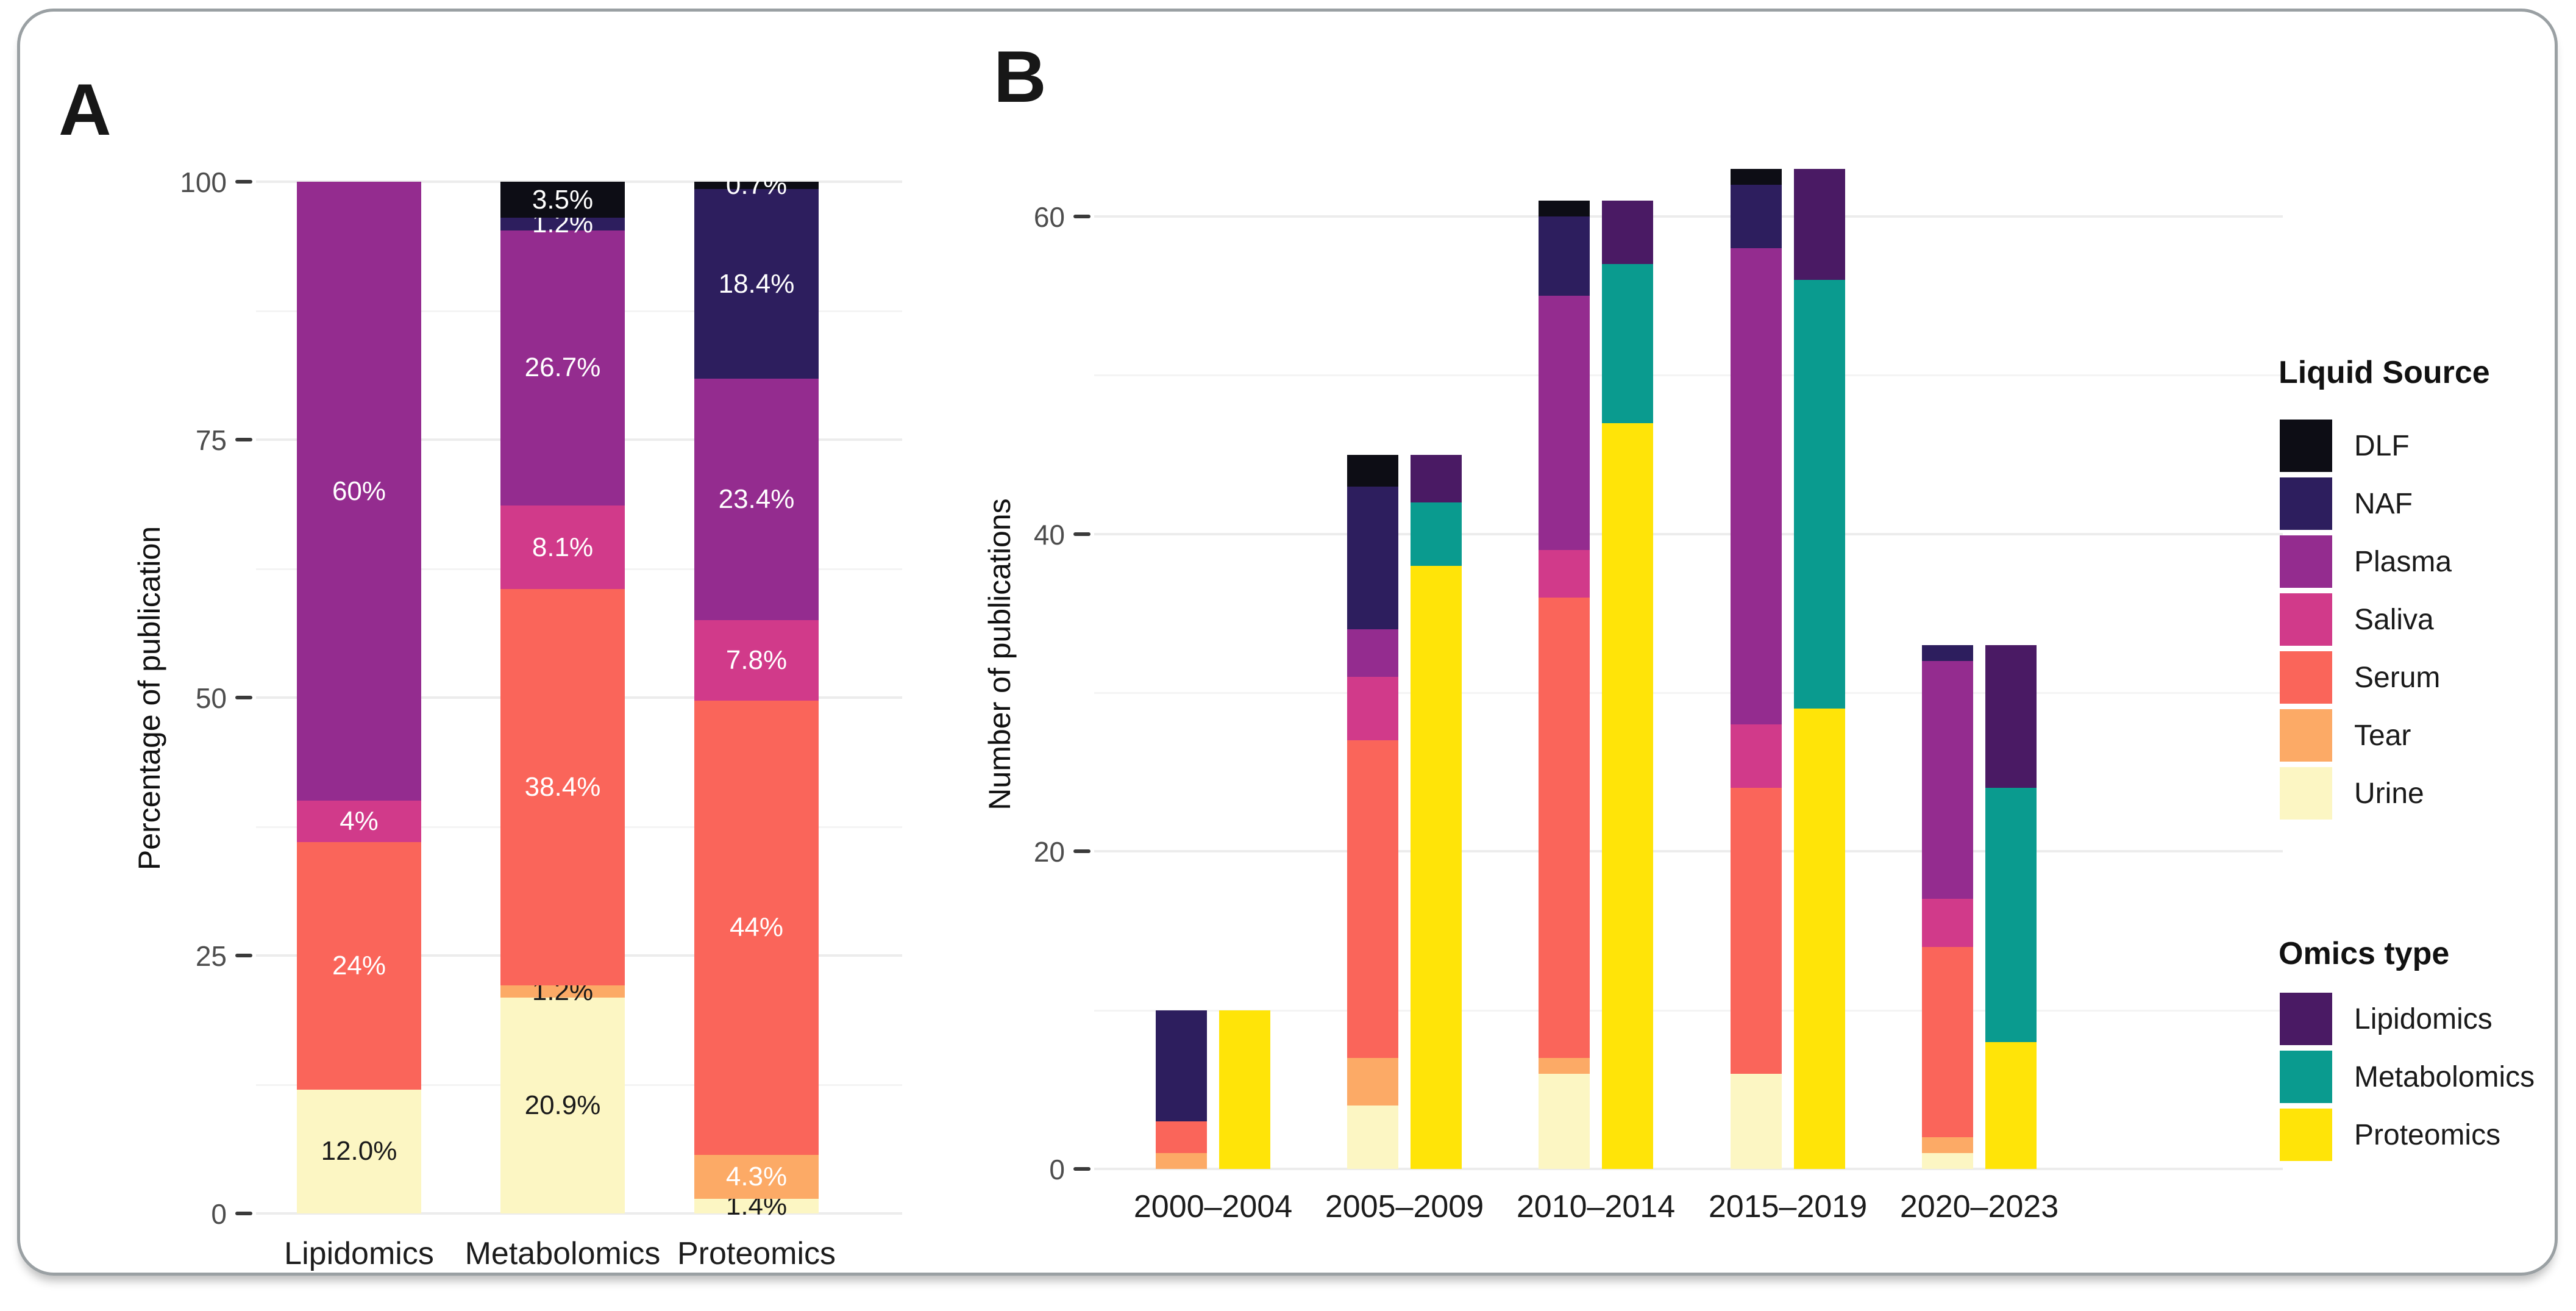 The height and width of the screenshot is (1311, 2576). I want to click on legend-label: Serum, so click(2397, 678).